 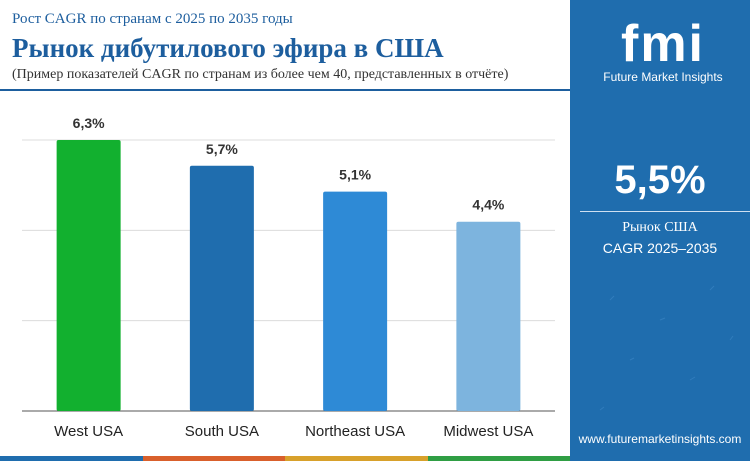 What do you see at coordinates (228, 48) in the screenshot?
I see `chart-title: Рынок дибутилового эфира в США` at bounding box center [228, 48].